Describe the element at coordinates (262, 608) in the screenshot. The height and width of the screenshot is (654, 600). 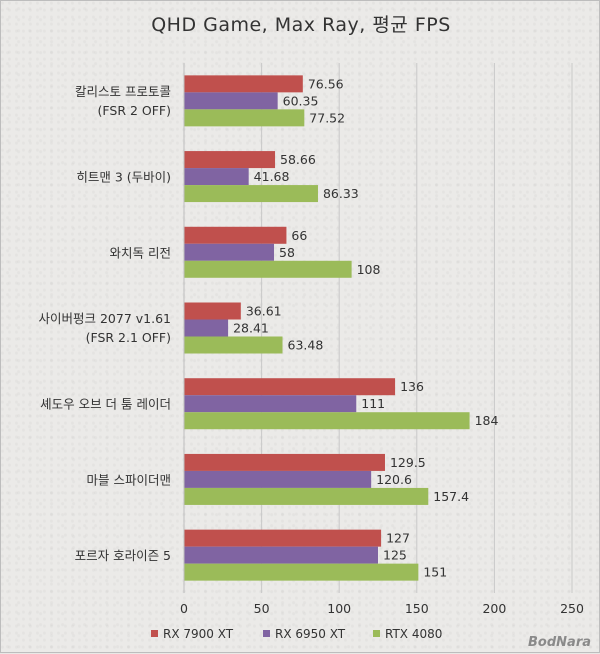
I see `x-tick-label: 50` at that location.